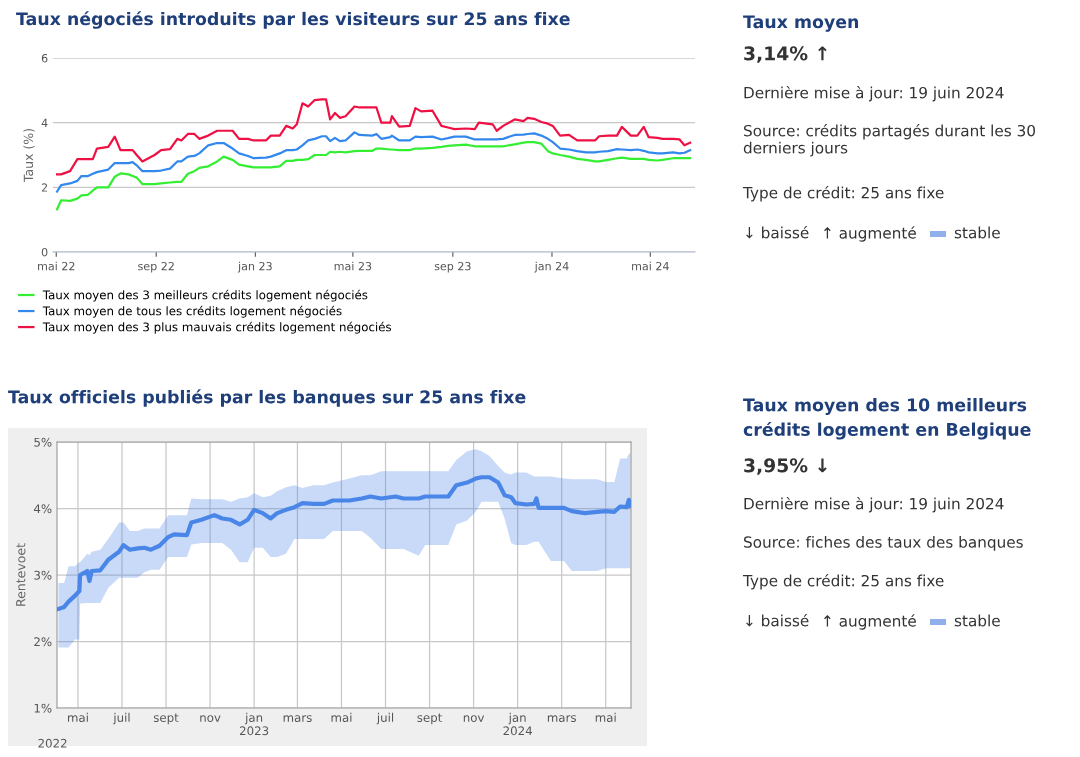  Describe the element at coordinates (353, 266) in the screenshot. I see `x-tick-label: mai 23` at that location.